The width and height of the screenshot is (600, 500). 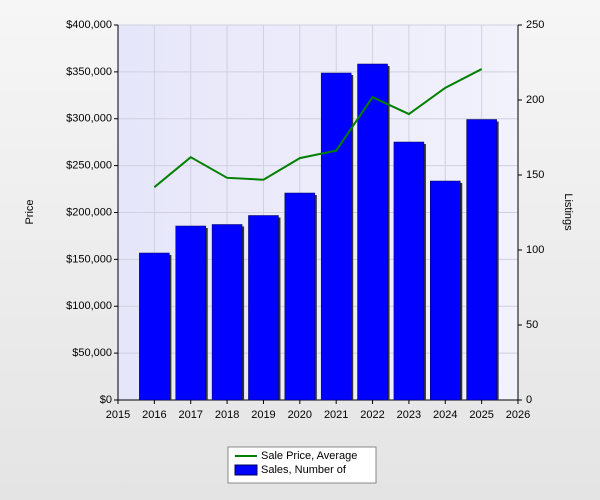 I want to click on x-tick-label: 2023, so click(x=409, y=415).